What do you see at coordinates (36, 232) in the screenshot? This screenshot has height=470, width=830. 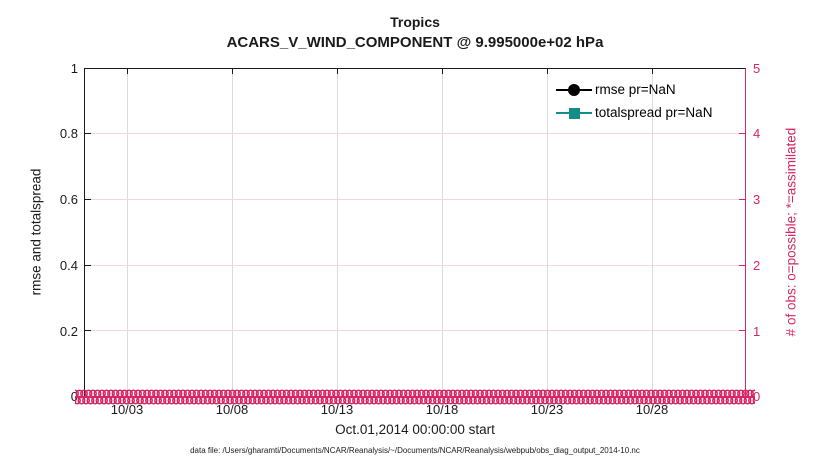 I see `left-axis-label: rmse and totalspread` at bounding box center [36, 232].